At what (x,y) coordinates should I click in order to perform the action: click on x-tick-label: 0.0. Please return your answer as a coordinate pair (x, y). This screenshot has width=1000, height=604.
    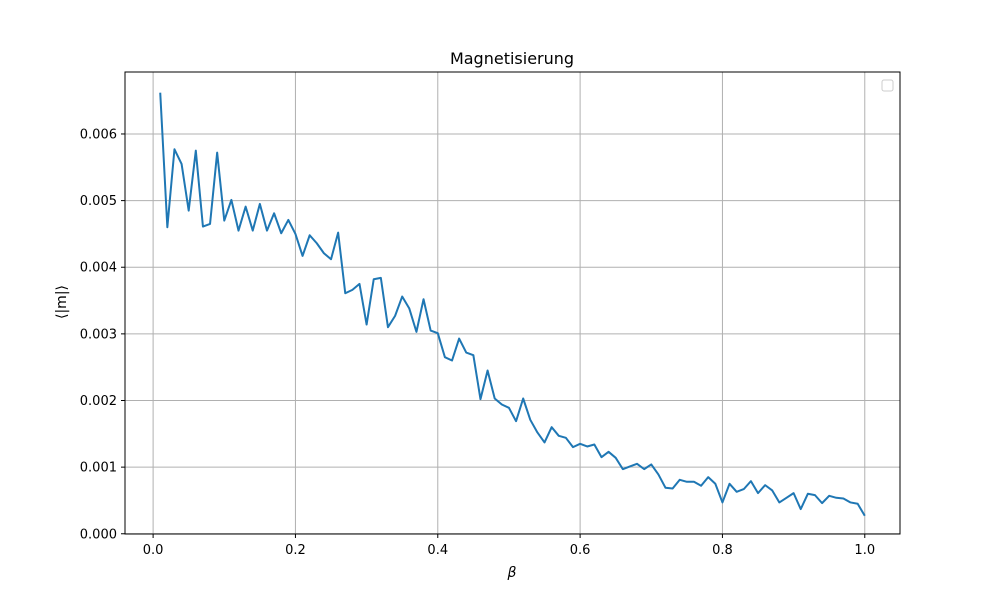
    Looking at the image, I should click on (153, 550).